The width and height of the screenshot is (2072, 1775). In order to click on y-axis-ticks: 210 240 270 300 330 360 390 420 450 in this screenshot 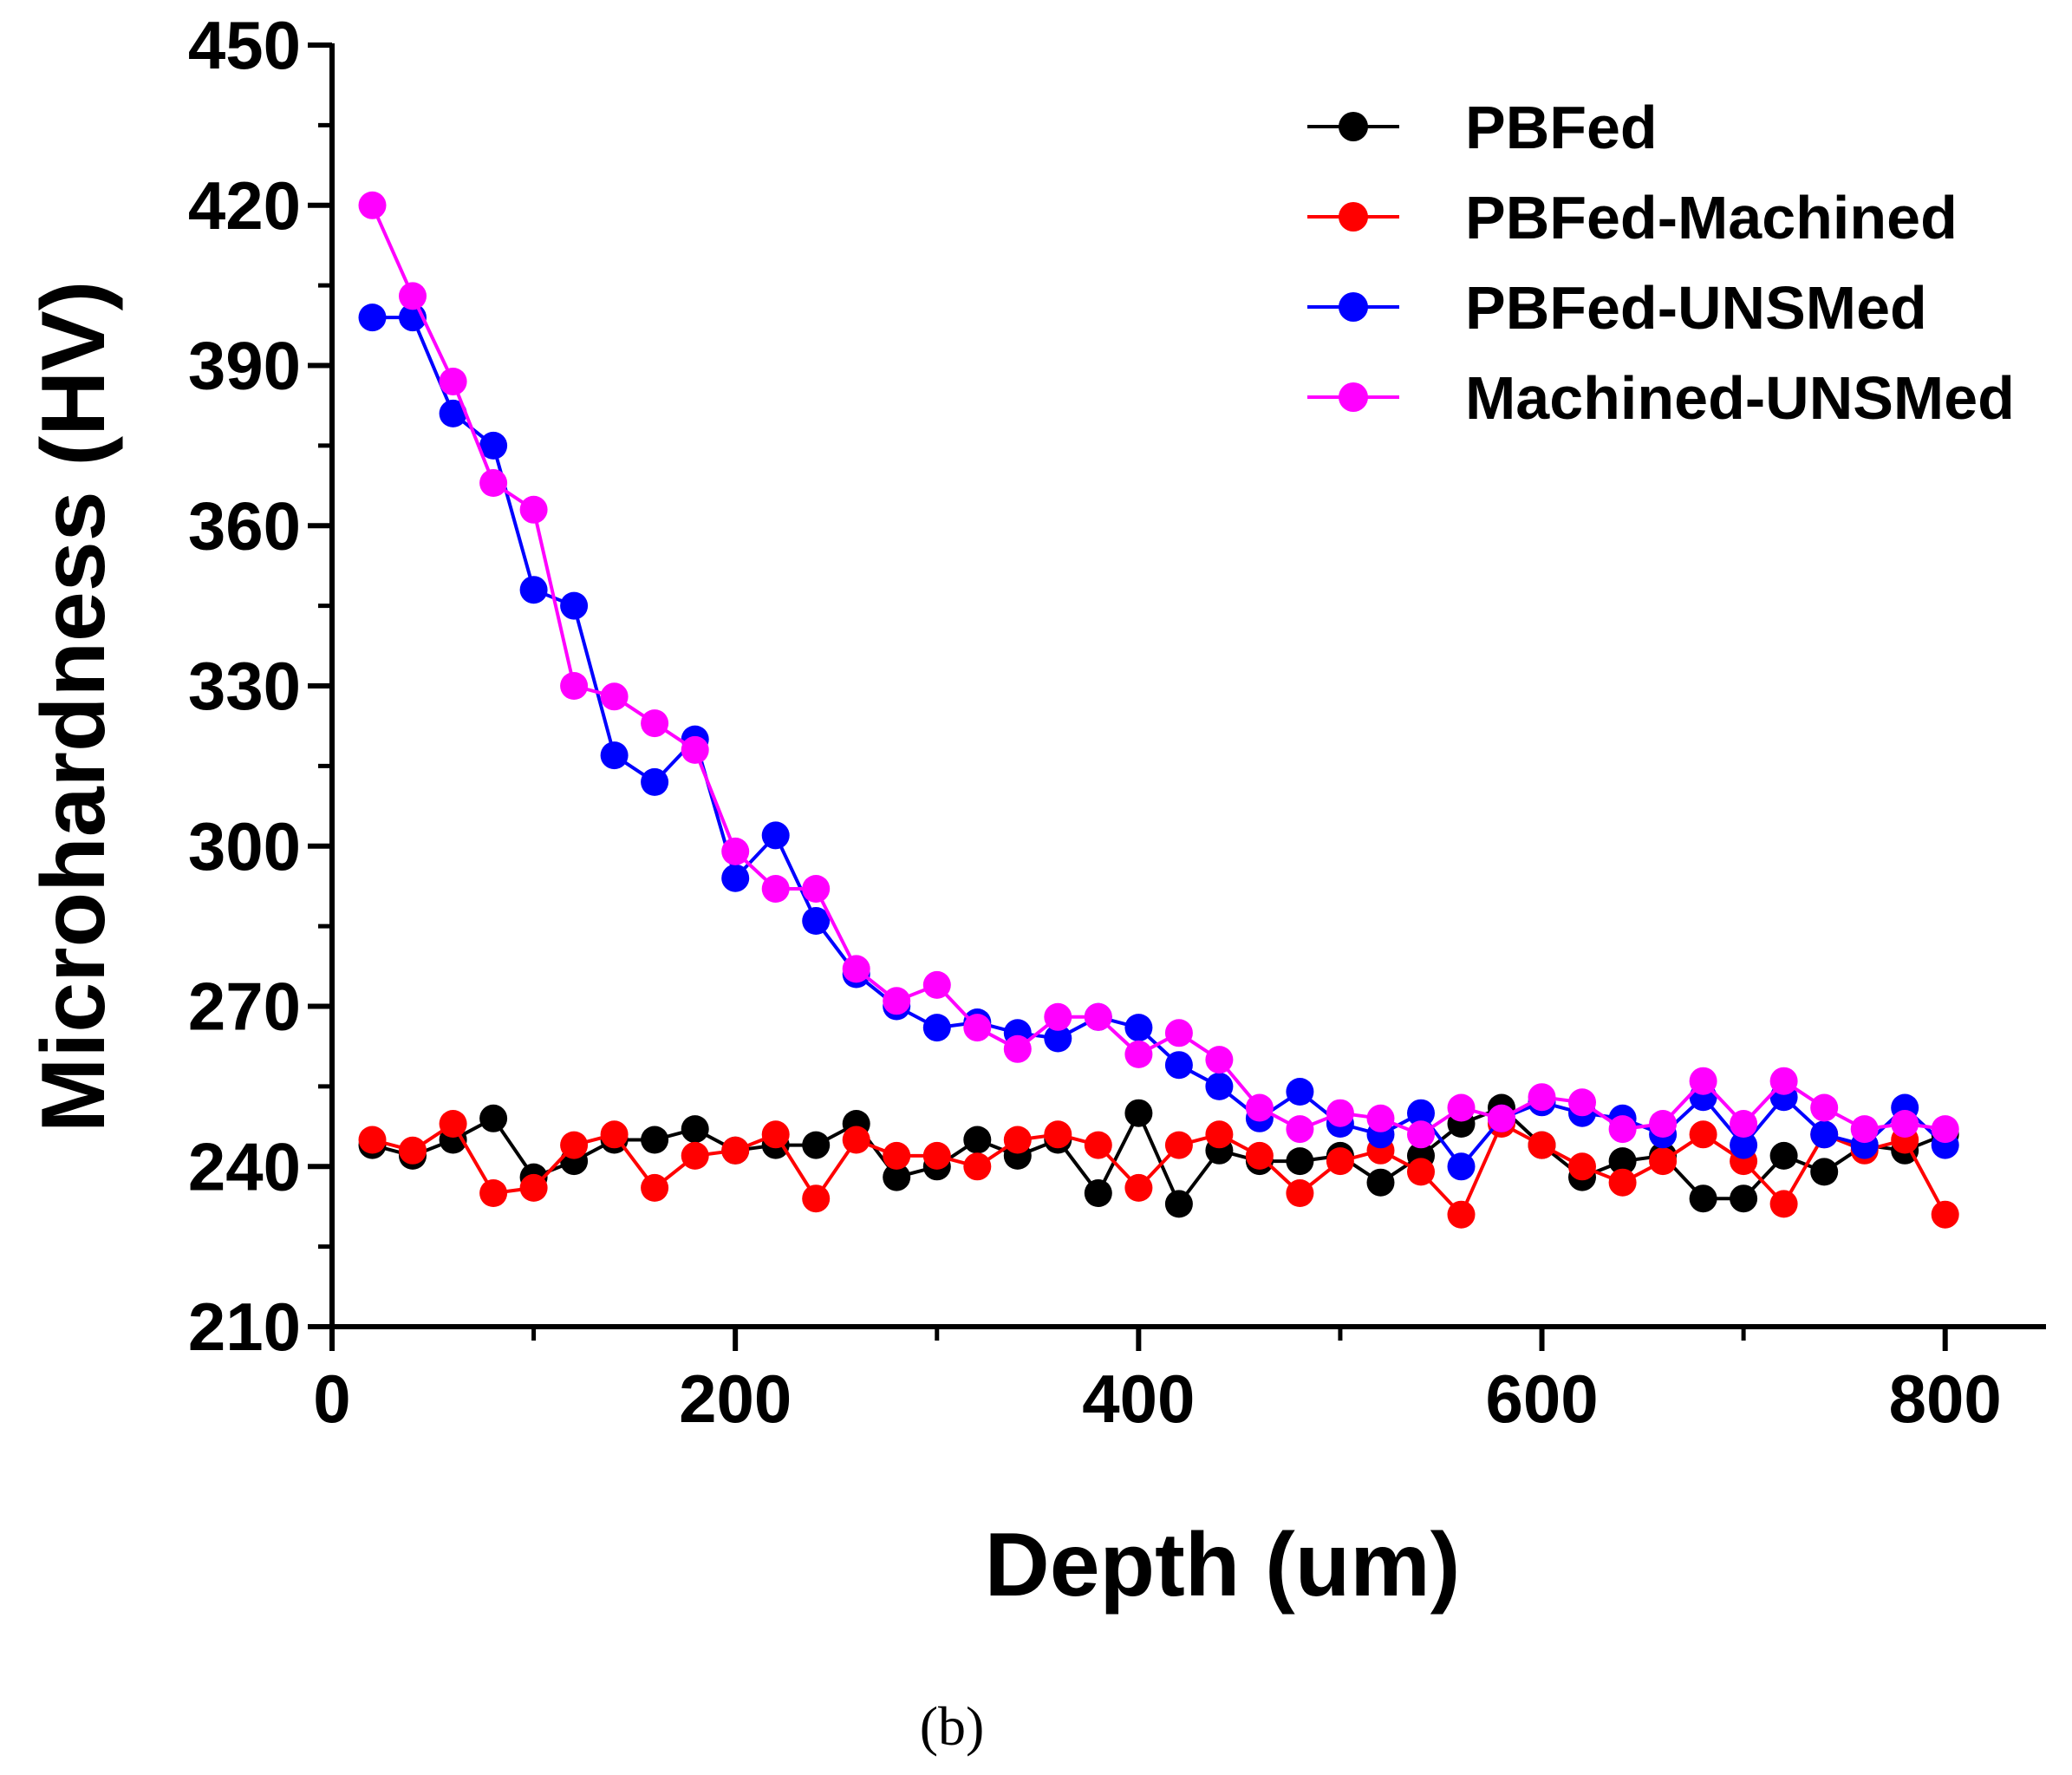, I will do `click(260, 686)`.